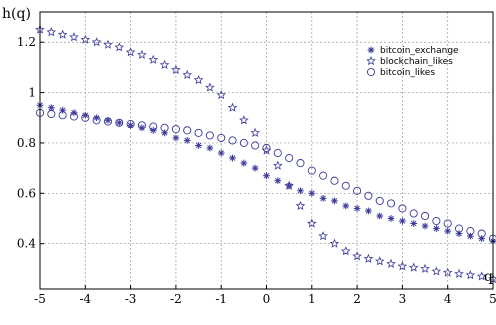 Image resolution: width=496 pixels, height=325 pixels. Describe the element at coordinates (488, 277) in the screenshot. I see `x-axis-label: q` at that location.